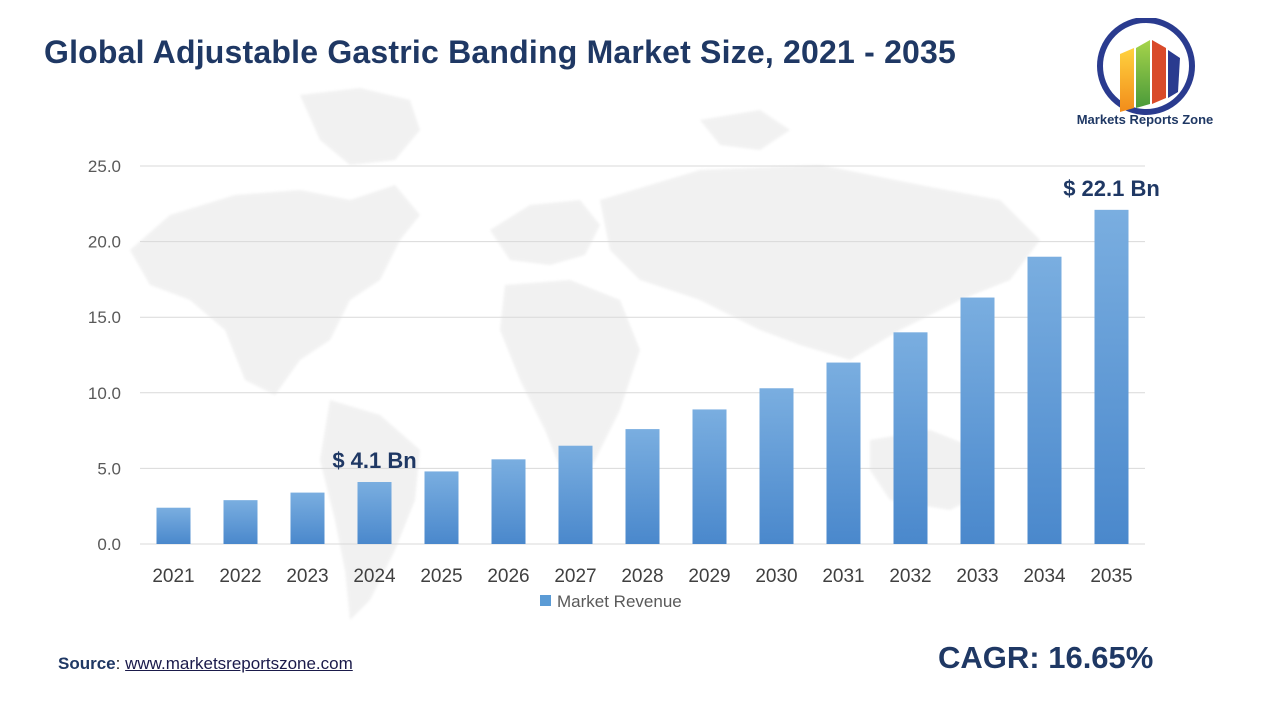 This screenshot has height=720, width=1280. Describe the element at coordinates (104, 317) in the screenshot. I see `y-tick-label: 15.0` at that location.